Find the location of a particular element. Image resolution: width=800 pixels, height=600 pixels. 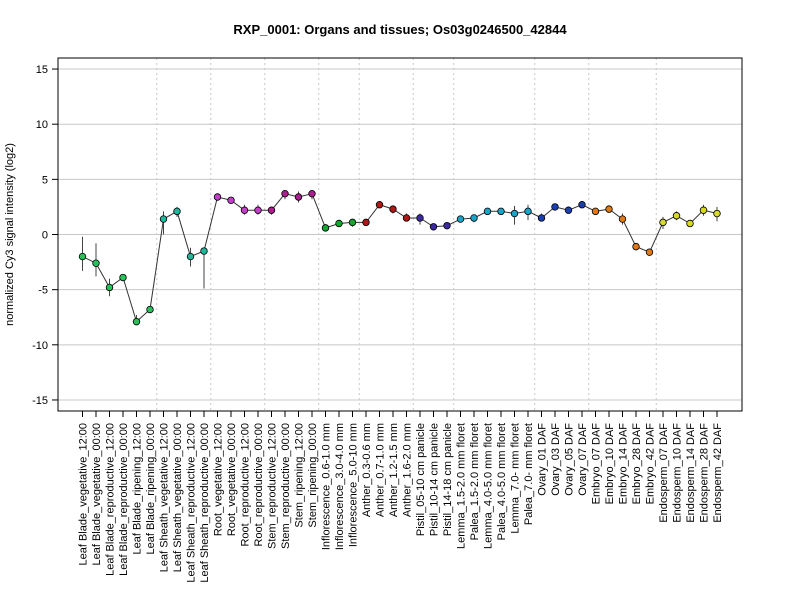

x-tick-label: Embryo_07 DAF is located at coordinates (597, 464).